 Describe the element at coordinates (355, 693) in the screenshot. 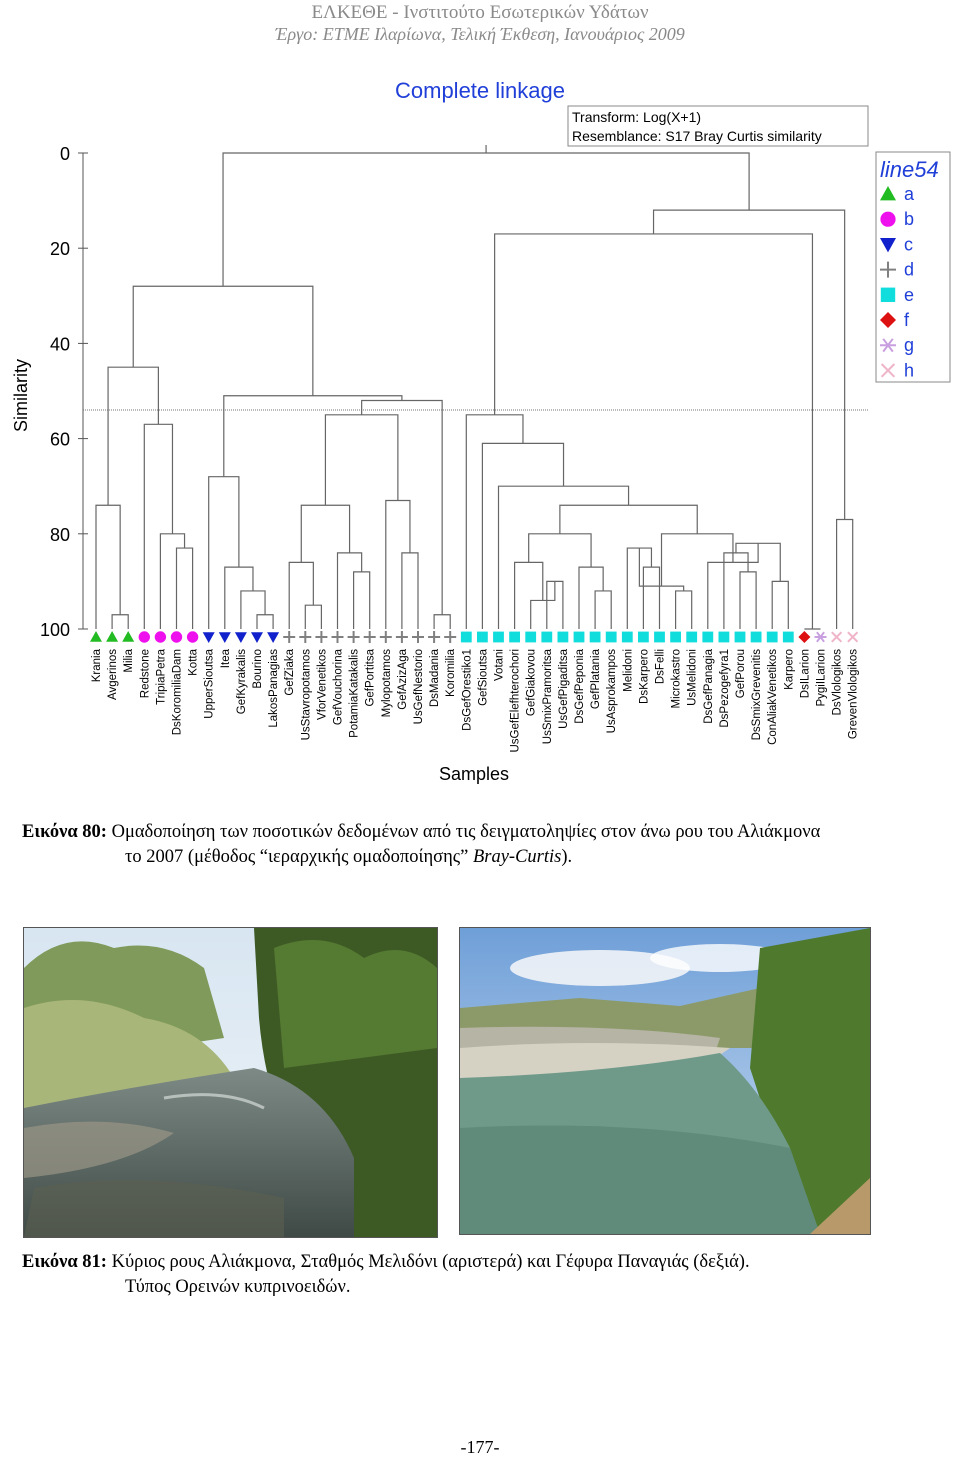

I see `sample-label: PotamiaKatakalis` at that location.